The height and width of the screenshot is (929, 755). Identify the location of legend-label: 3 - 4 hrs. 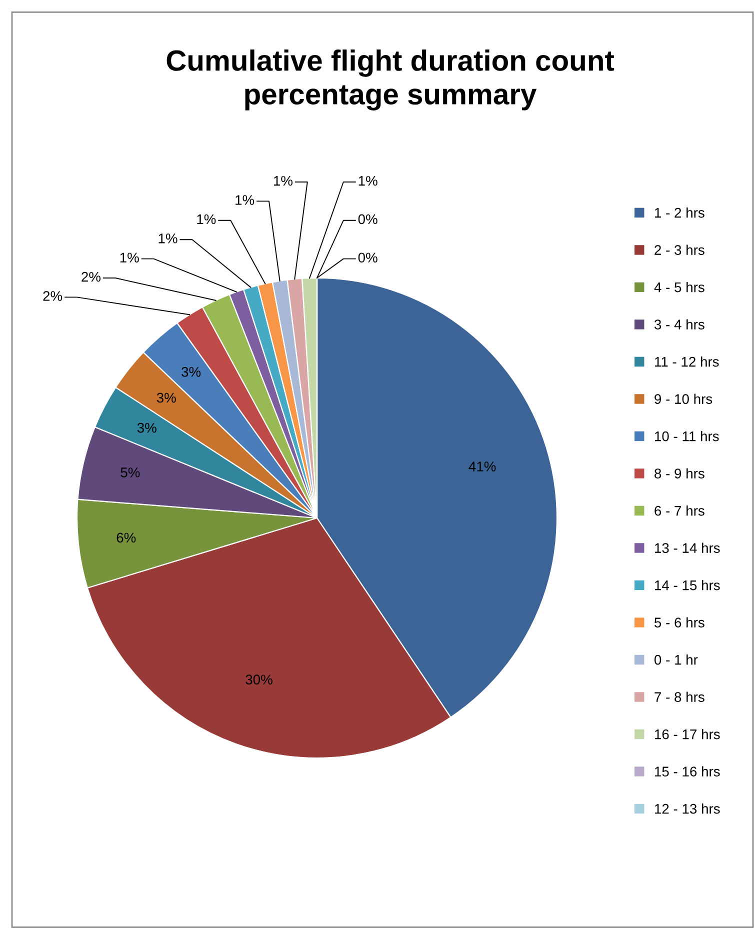
(679, 324).